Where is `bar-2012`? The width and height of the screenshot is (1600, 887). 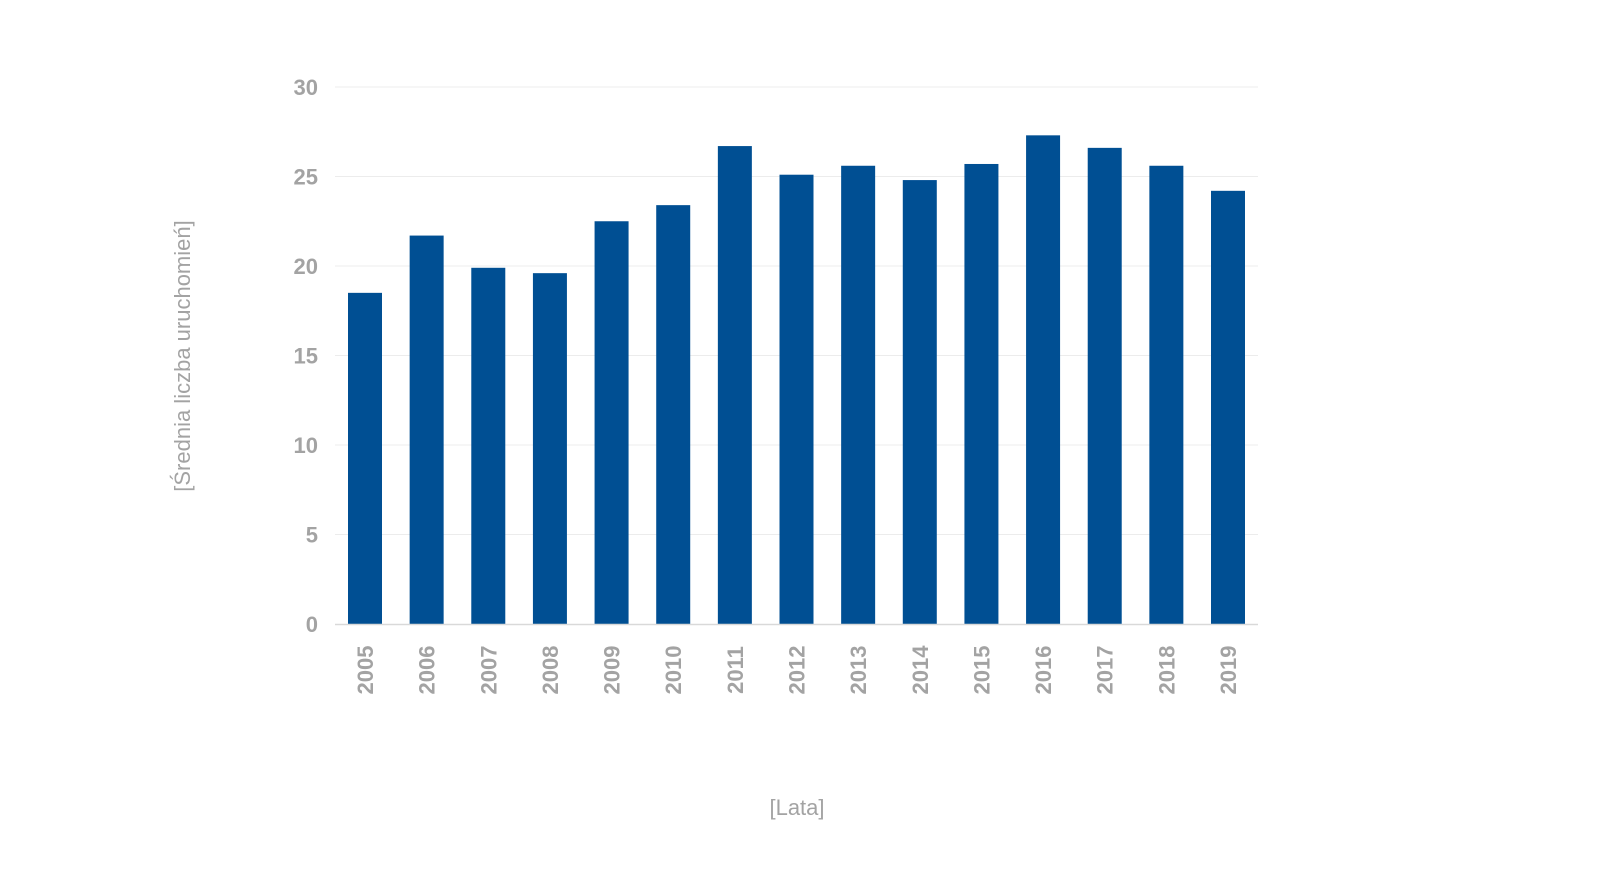 bar-2012 is located at coordinates (796, 399).